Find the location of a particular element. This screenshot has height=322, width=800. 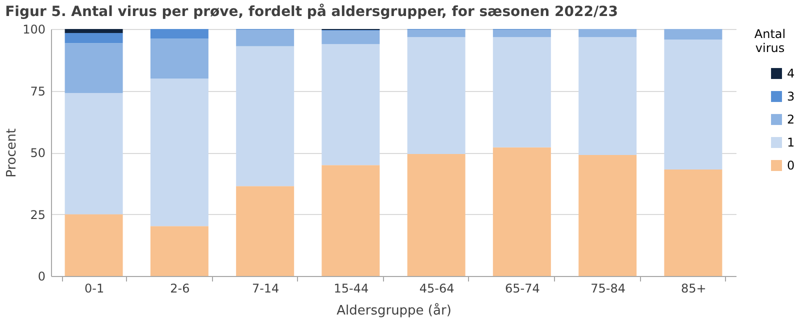

legend-title: Antal virus is located at coordinates (770, 41).